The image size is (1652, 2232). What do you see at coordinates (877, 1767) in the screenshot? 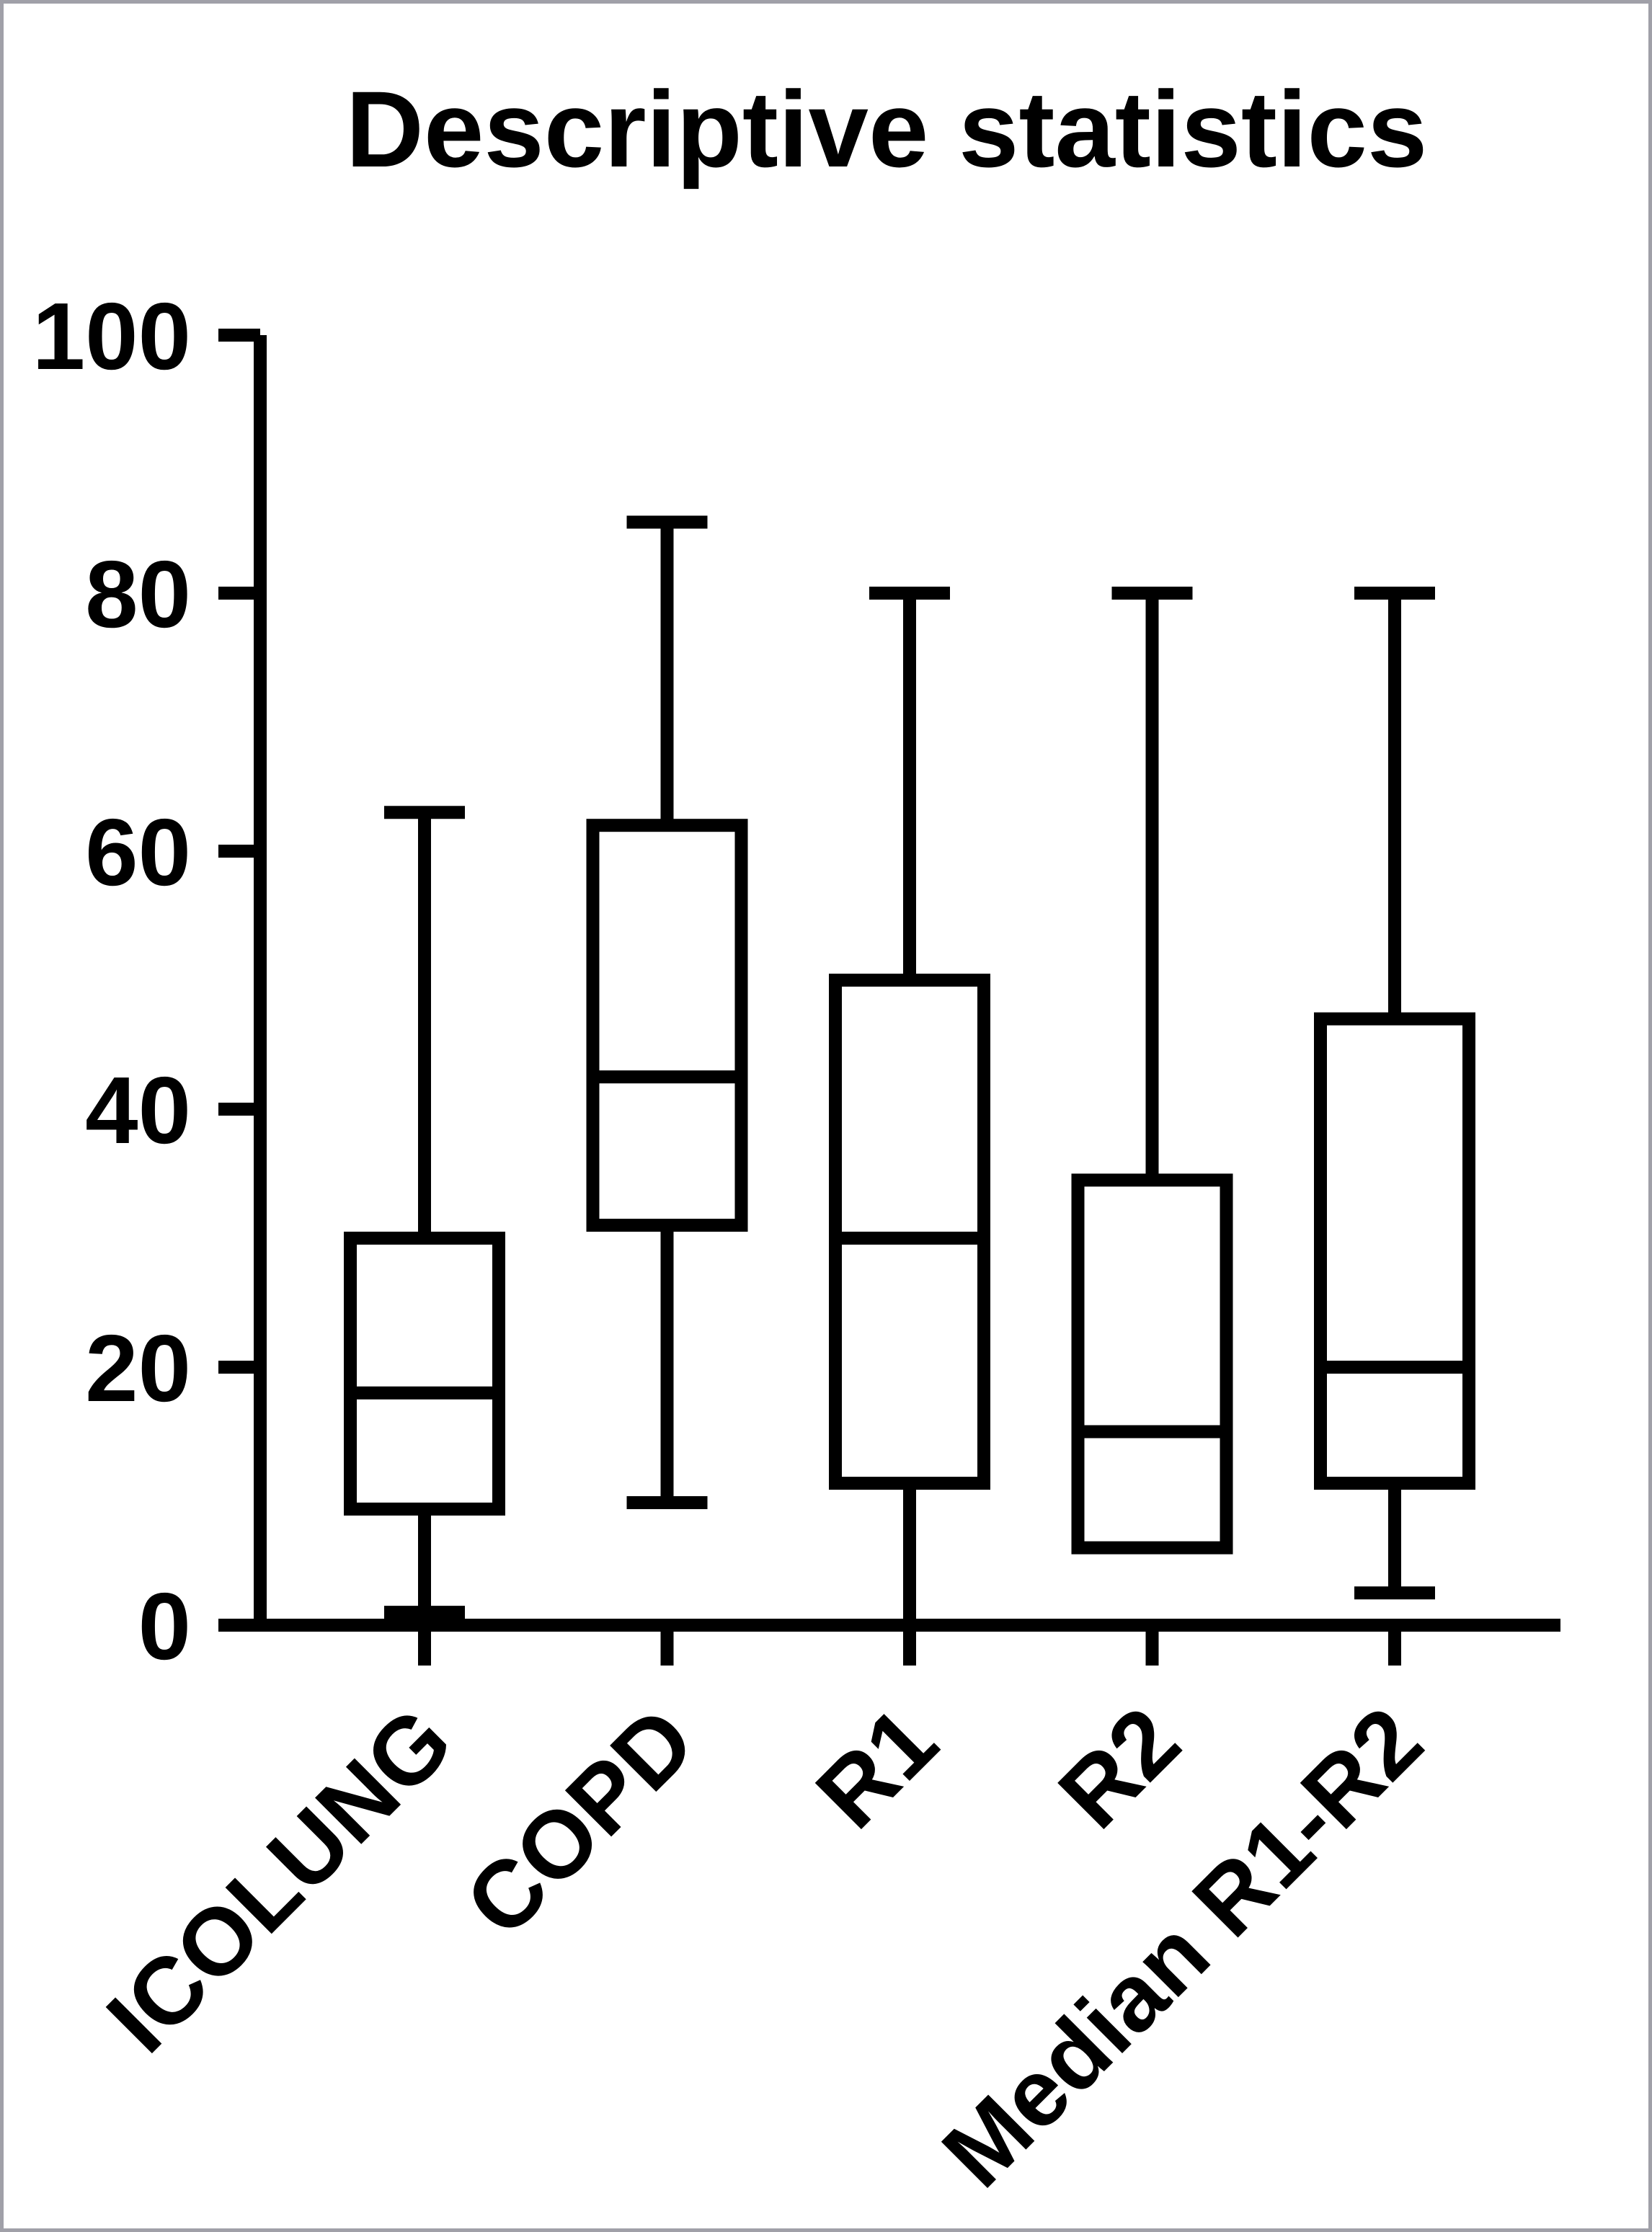
I see `x-axis-label: R1` at bounding box center [877, 1767].